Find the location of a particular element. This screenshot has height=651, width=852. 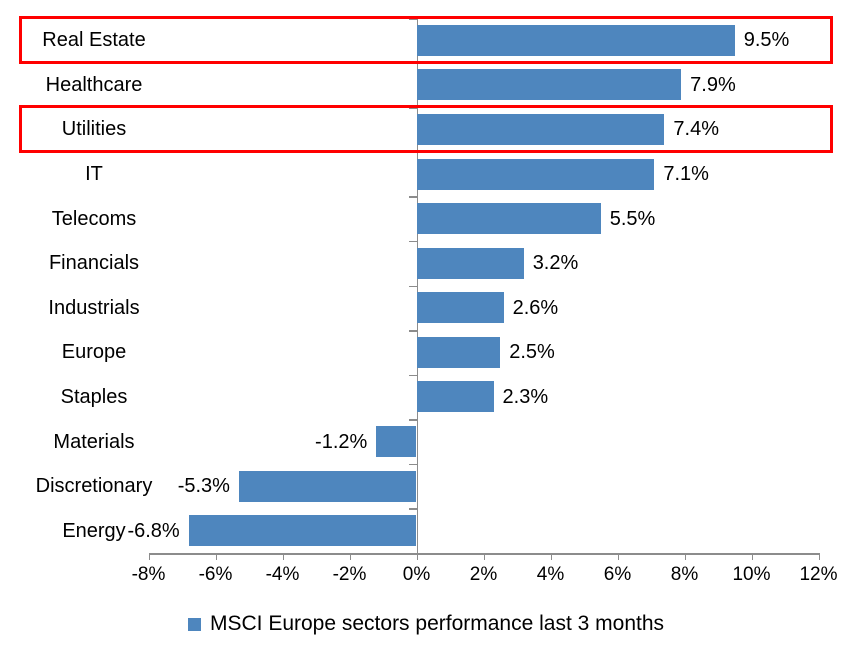

value-label: -1.2% is located at coordinates (341, 441).